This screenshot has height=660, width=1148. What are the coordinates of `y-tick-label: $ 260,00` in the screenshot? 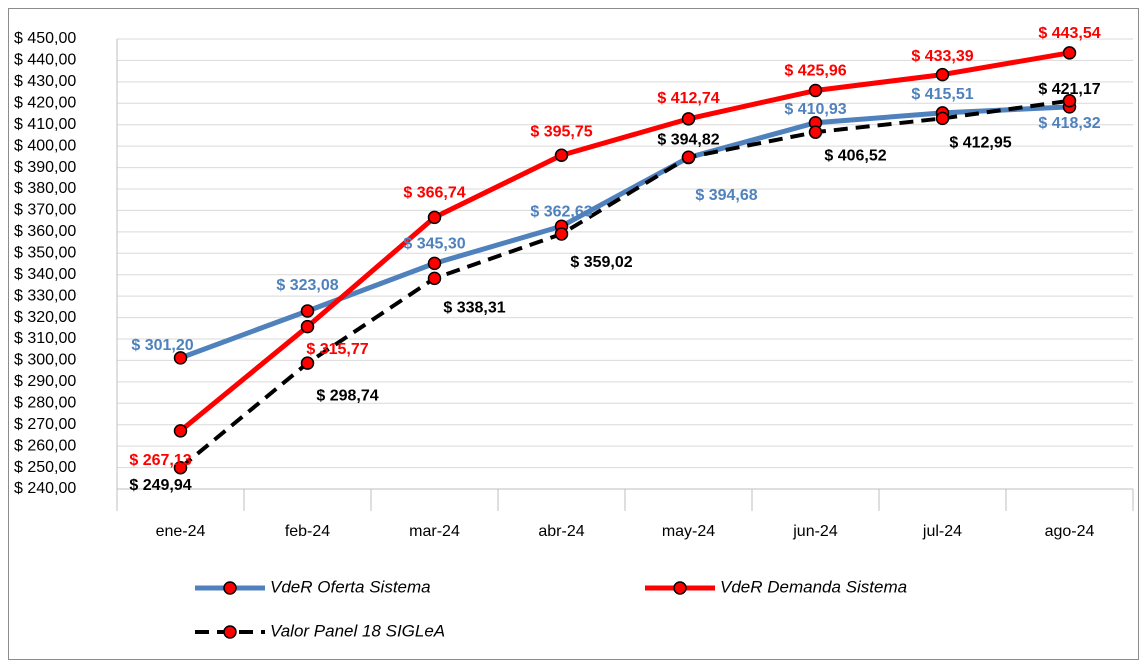 It's located at (45, 445).